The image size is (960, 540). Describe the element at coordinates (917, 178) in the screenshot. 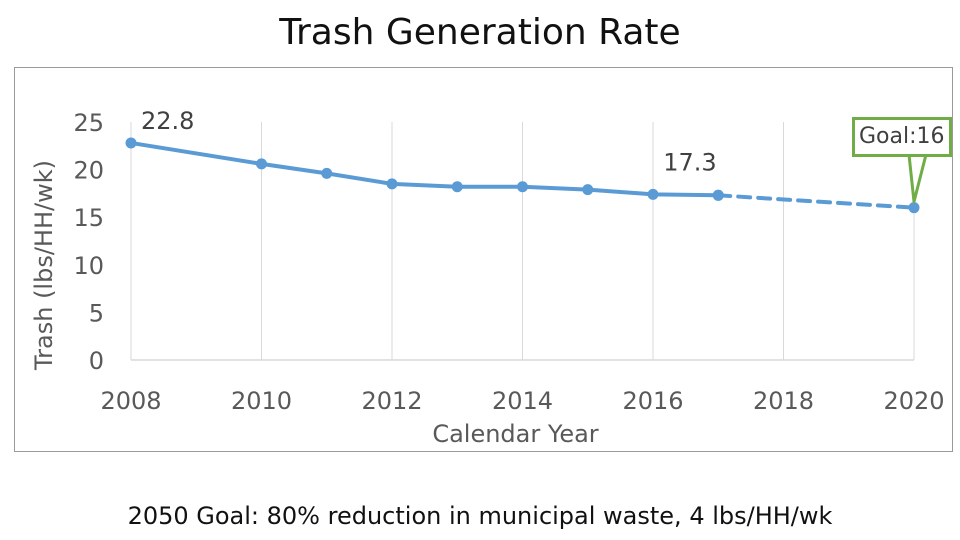

I see `goal-callout-pointer` at that location.